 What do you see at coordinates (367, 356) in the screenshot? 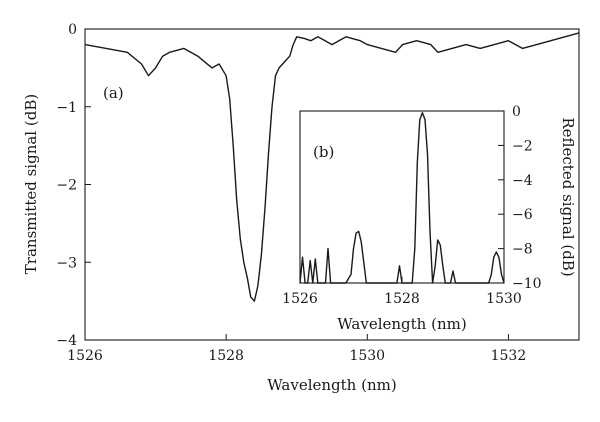
I see `main-x-tick-label: 1530` at bounding box center [367, 356].